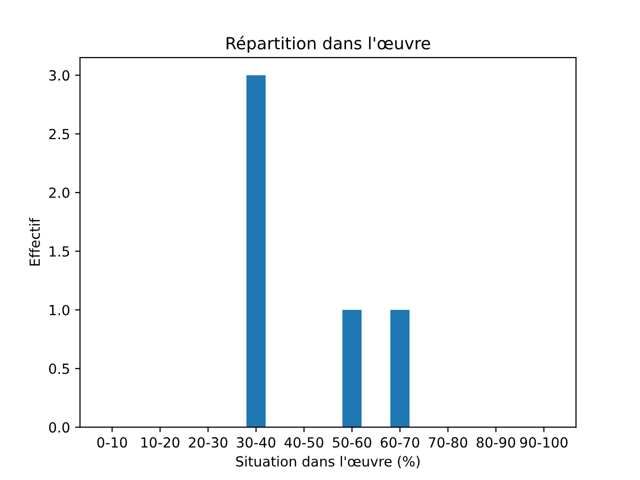 The width and height of the screenshot is (640, 480). What do you see at coordinates (59, 427) in the screenshot?
I see `y-tick-label: 0.0` at bounding box center [59, 427].